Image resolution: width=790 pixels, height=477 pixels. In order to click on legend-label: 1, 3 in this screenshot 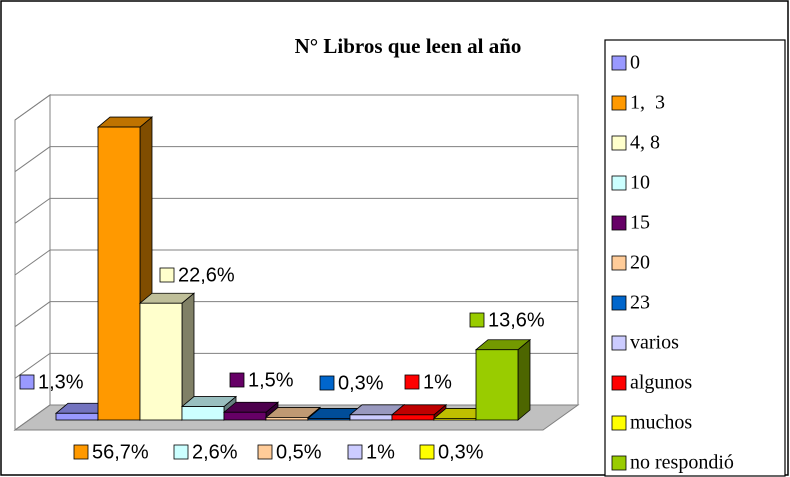, I will do `click(647, 103)`.